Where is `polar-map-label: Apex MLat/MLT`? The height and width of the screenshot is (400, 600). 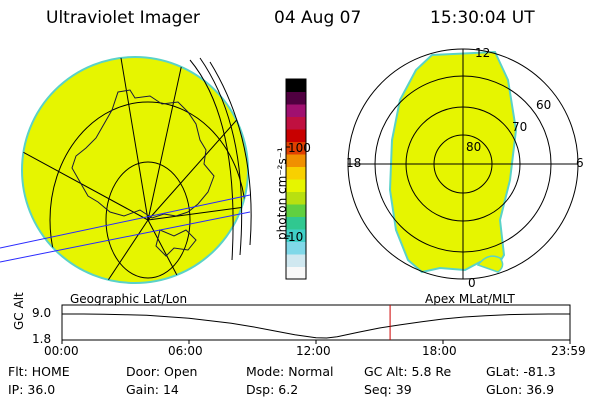 polar-map-label: Apex MLat/MLT is located at coordinates (470, 299).